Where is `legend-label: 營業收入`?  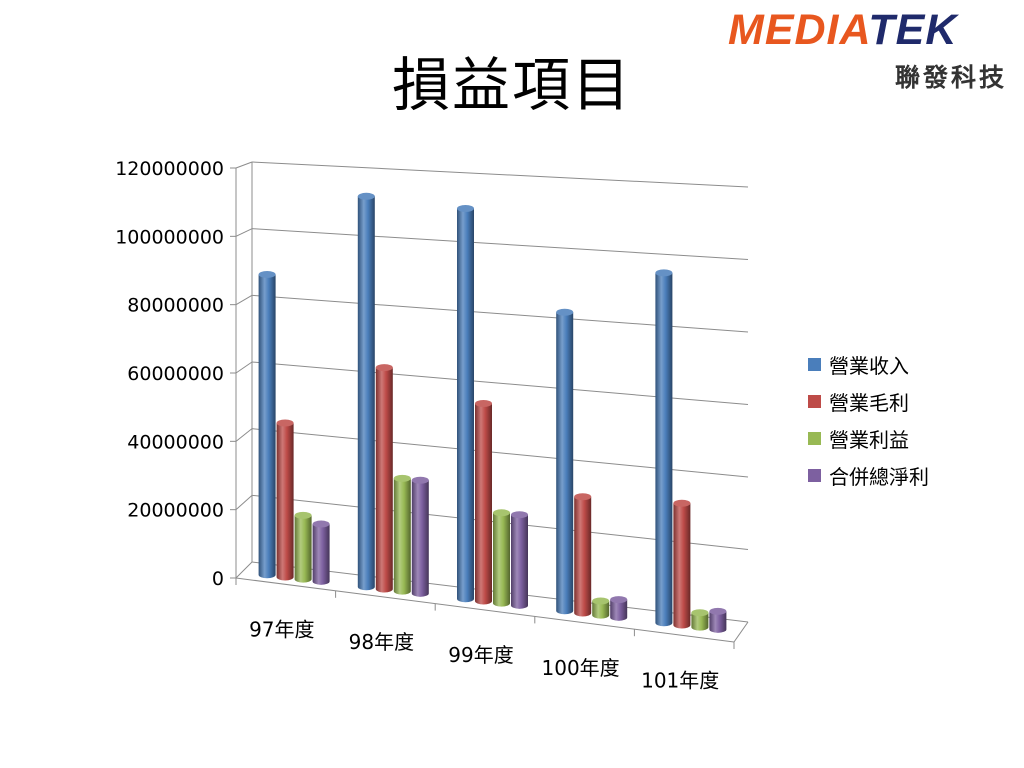
legend-label: 營業收入 is located at coordinates (869, 366).